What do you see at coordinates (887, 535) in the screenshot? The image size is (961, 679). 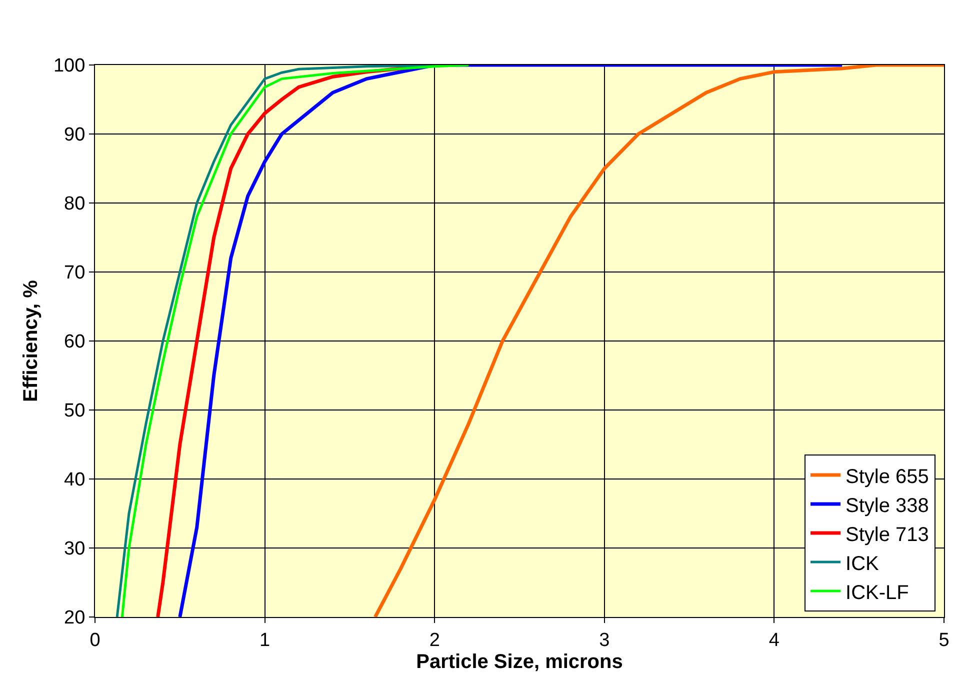 I see `legend-label: Style 713` at bounding box center [887, 535].